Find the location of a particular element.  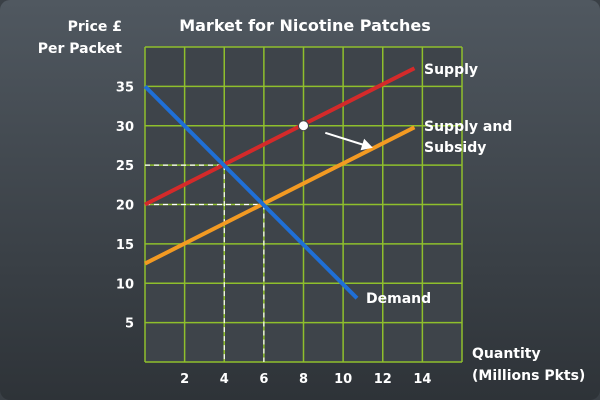

y-tick-label: 20 is located at coordinates (125, 206).